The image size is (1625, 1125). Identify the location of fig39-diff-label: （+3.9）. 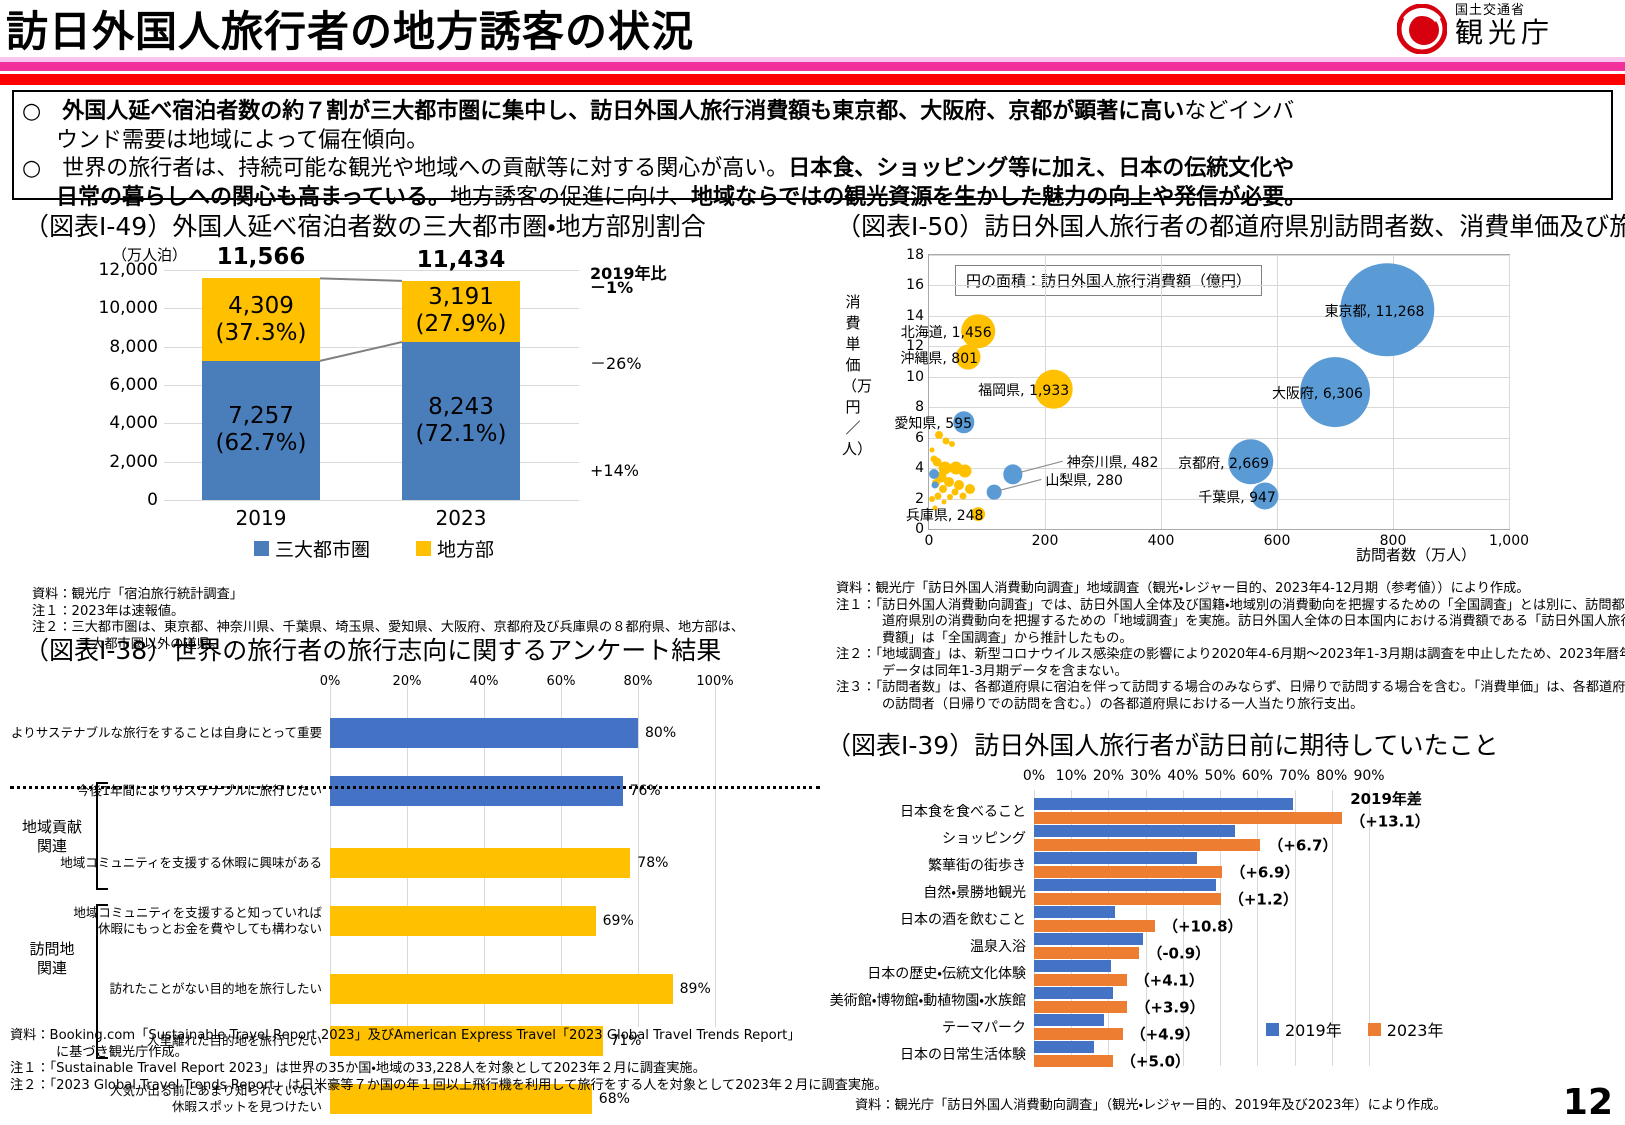
(1170, 1007).